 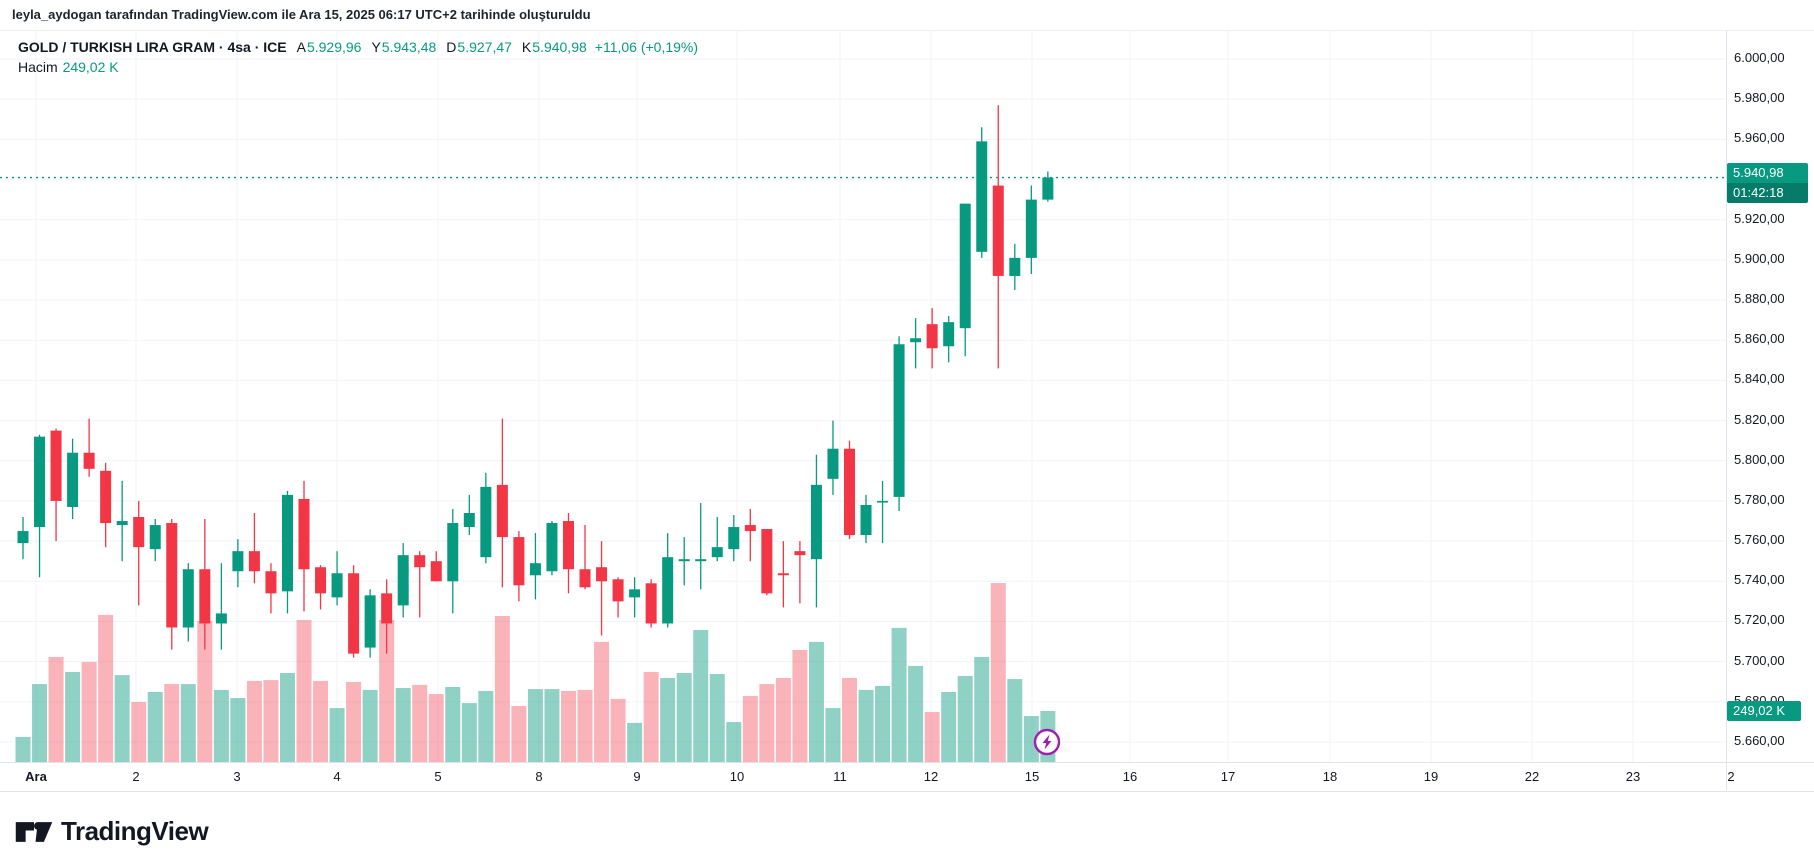 I want to click on last-price-value: 5.940,98, so click(x=1767, y=173).